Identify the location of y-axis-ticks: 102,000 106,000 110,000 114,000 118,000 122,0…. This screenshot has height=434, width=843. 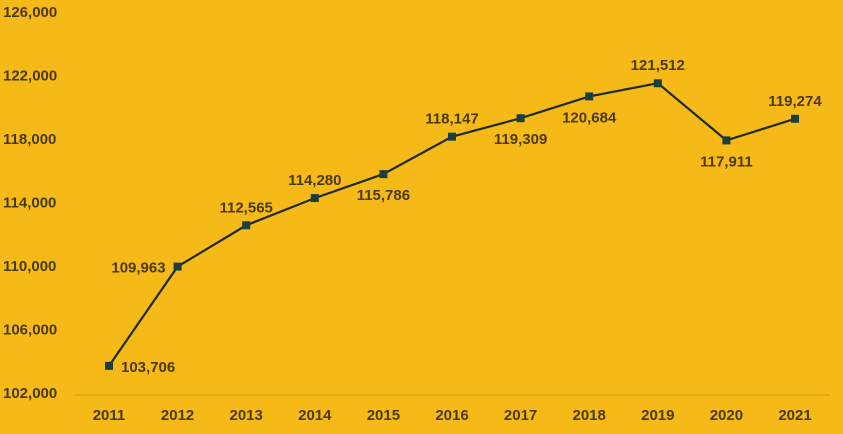
(30, 203).